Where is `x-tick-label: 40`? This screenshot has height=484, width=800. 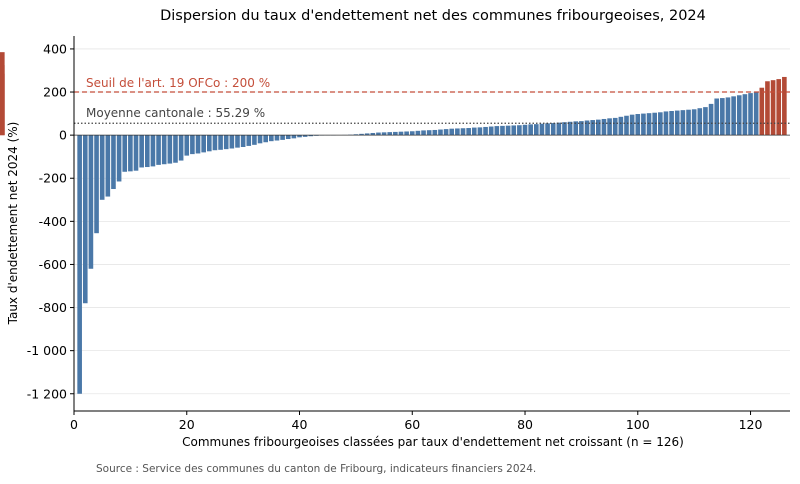 x-tick-label: 40 is located at coordinates (300, 424).